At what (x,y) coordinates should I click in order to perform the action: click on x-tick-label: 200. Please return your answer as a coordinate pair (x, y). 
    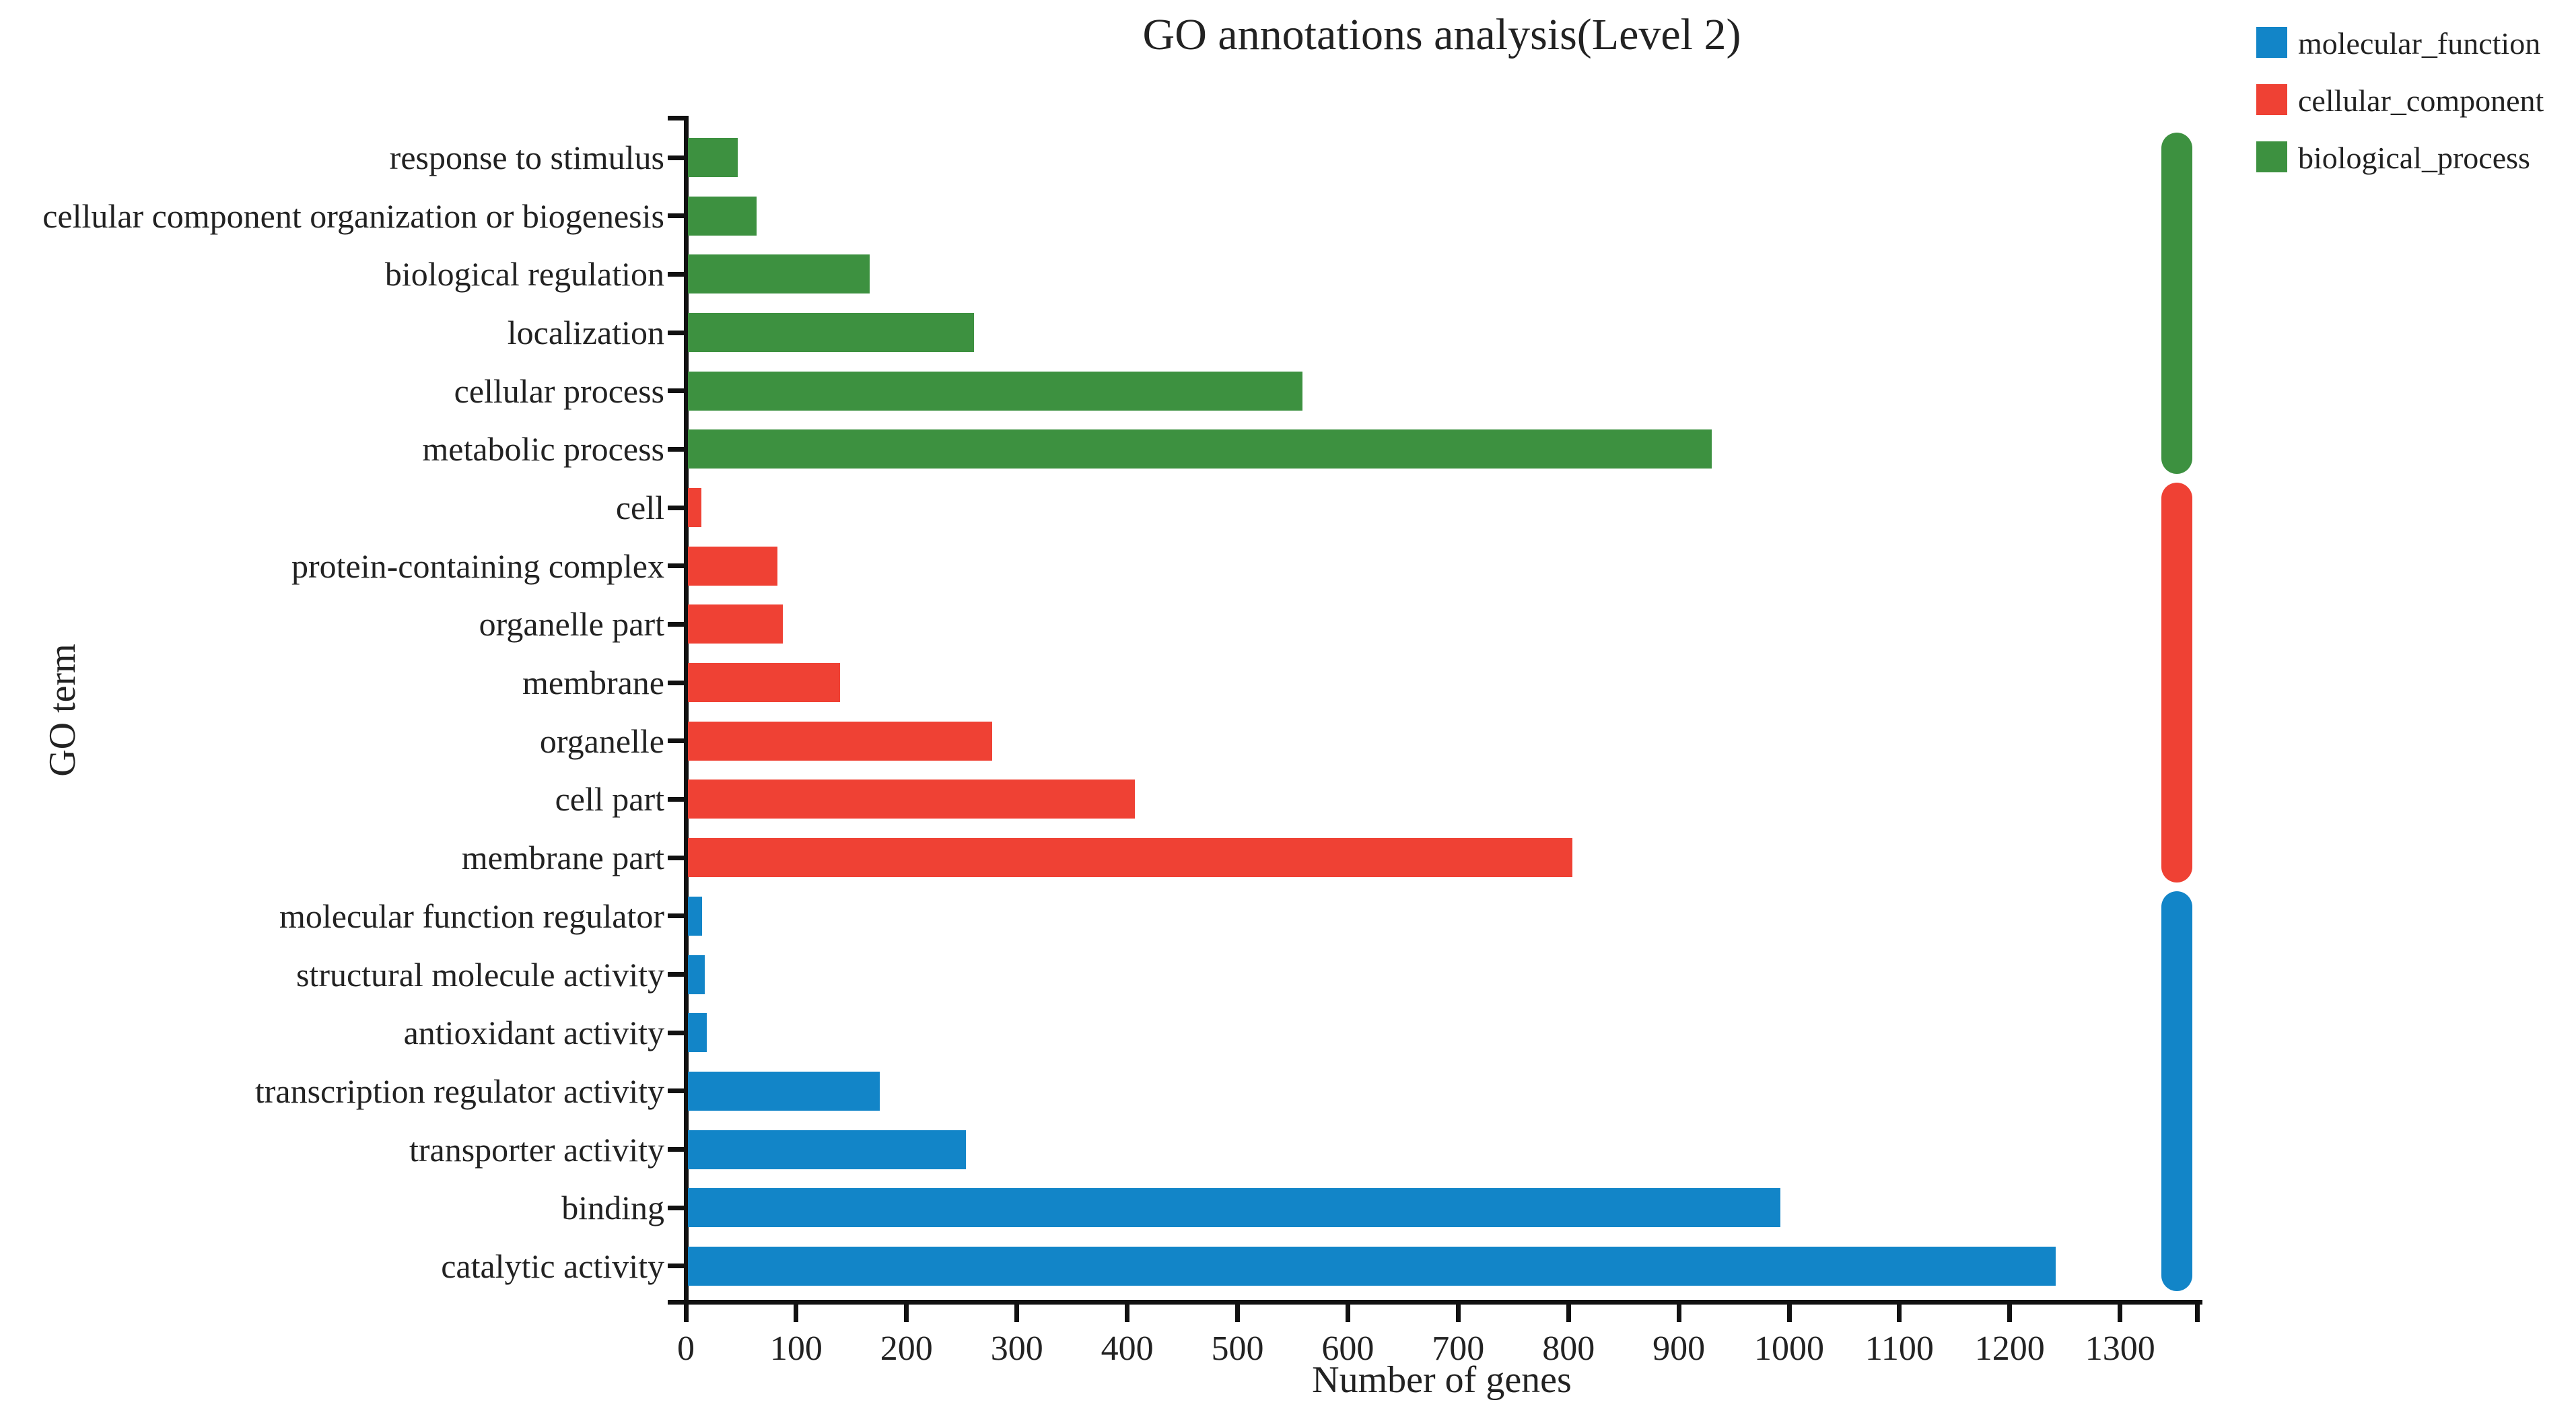
    Looking at the image, I should click on (906, 1348).